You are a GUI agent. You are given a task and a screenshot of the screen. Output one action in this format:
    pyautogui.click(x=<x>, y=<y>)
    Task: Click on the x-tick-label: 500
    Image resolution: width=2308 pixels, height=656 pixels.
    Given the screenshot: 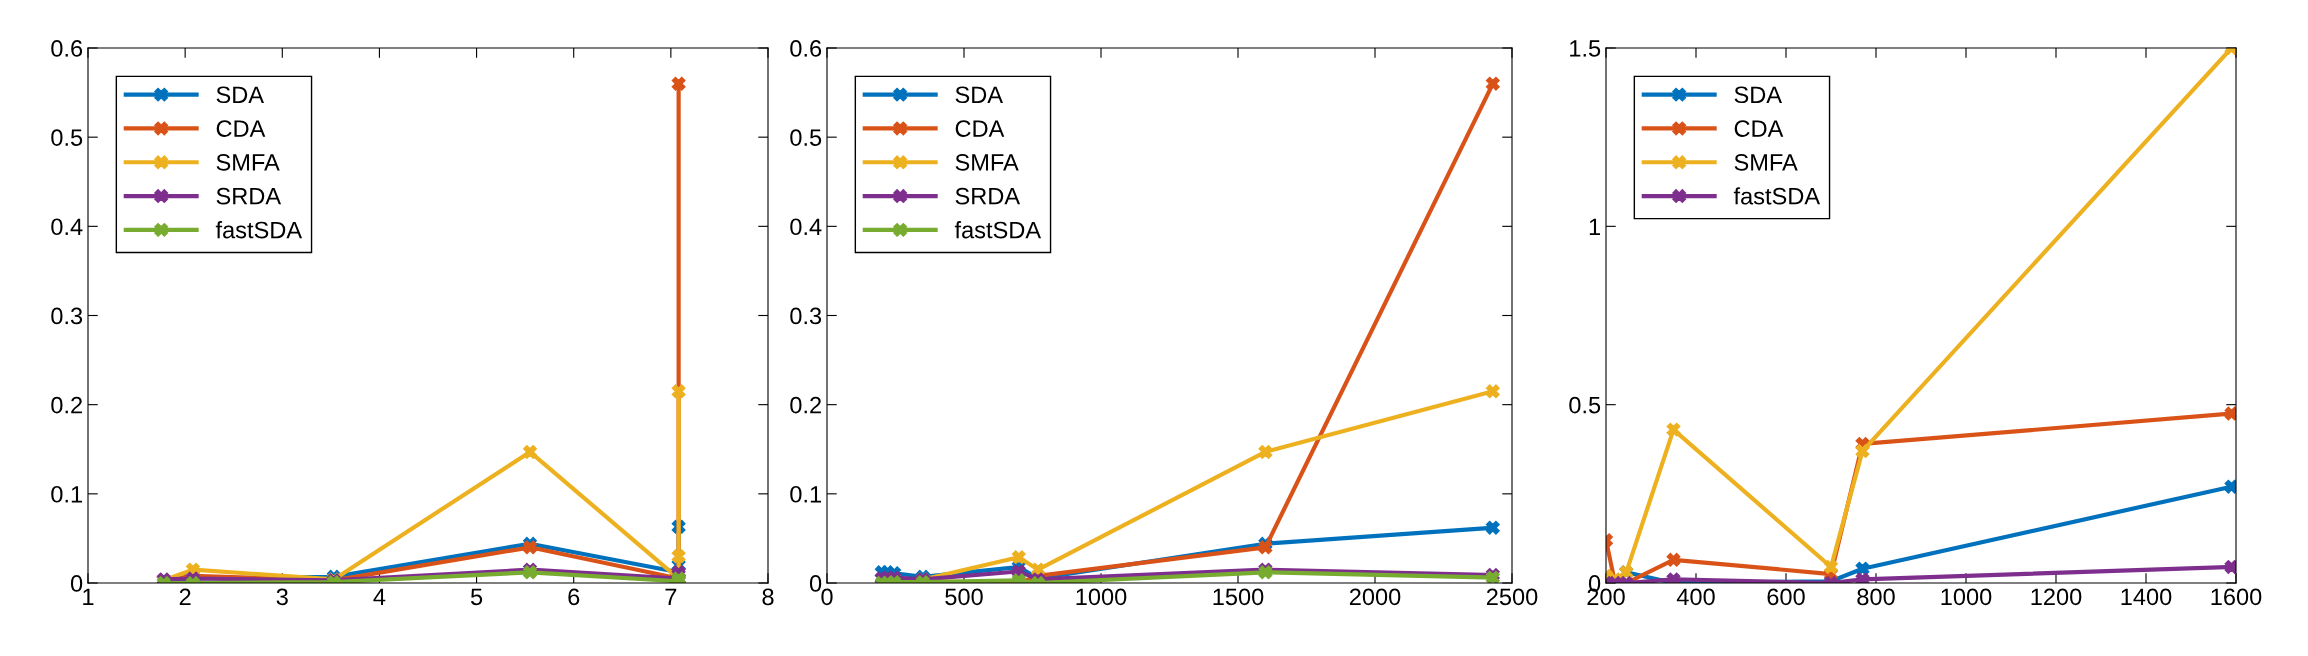 What is the action you would take?
    pyautogui.click(x=964, y=597)
    